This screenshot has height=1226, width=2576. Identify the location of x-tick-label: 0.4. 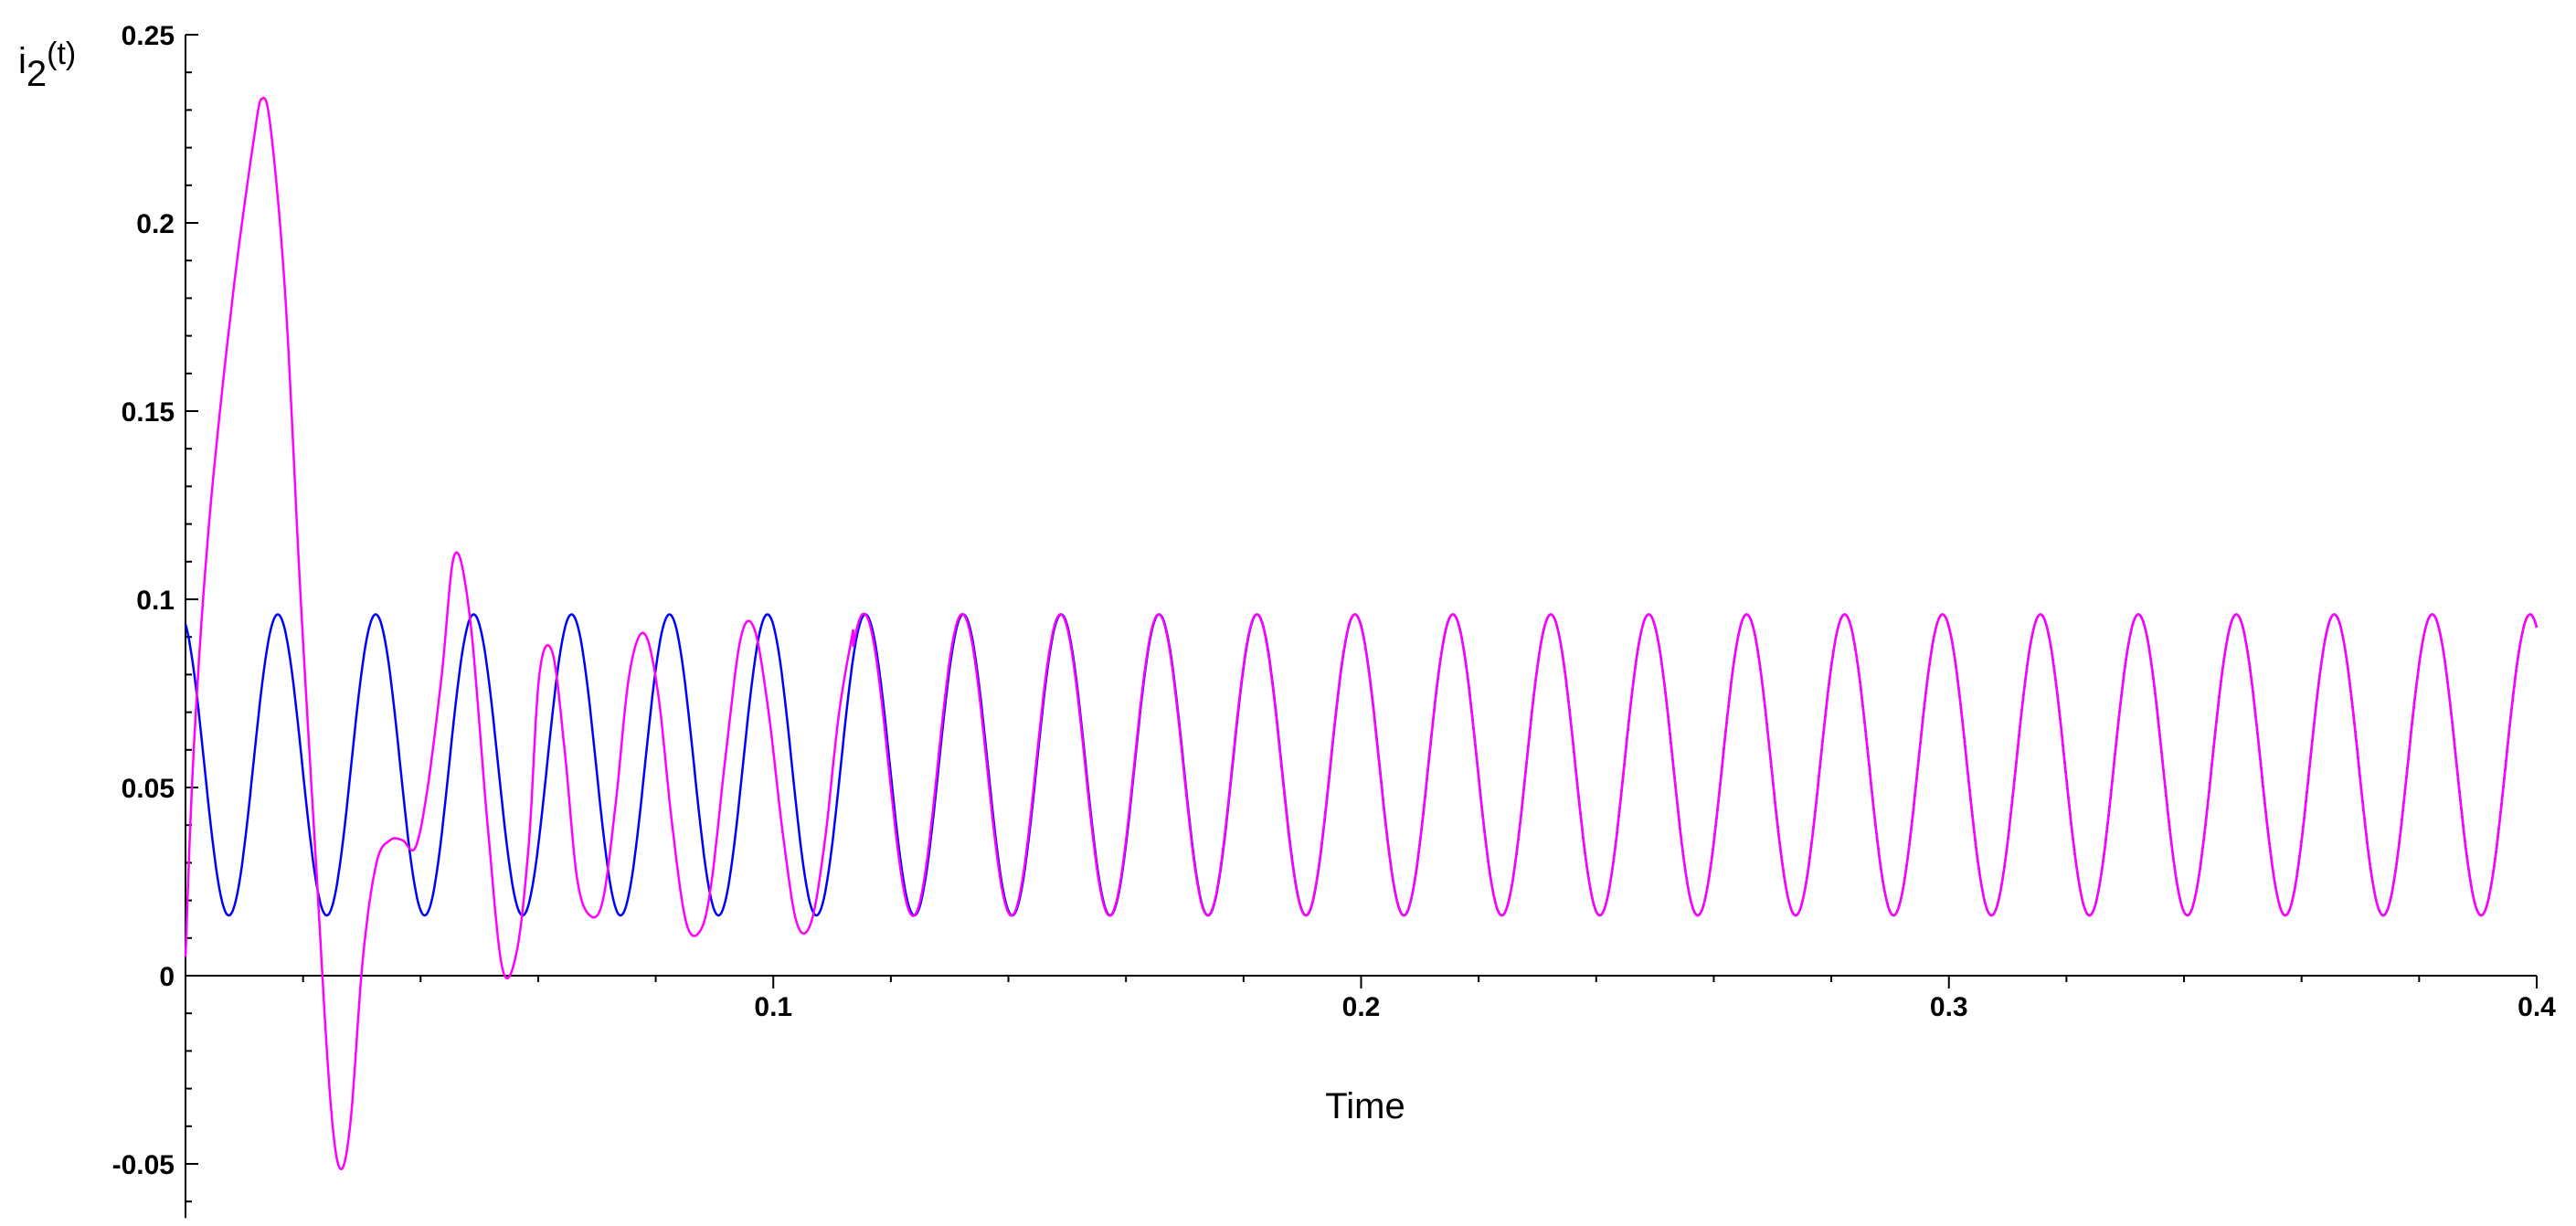
(2537, 1007).